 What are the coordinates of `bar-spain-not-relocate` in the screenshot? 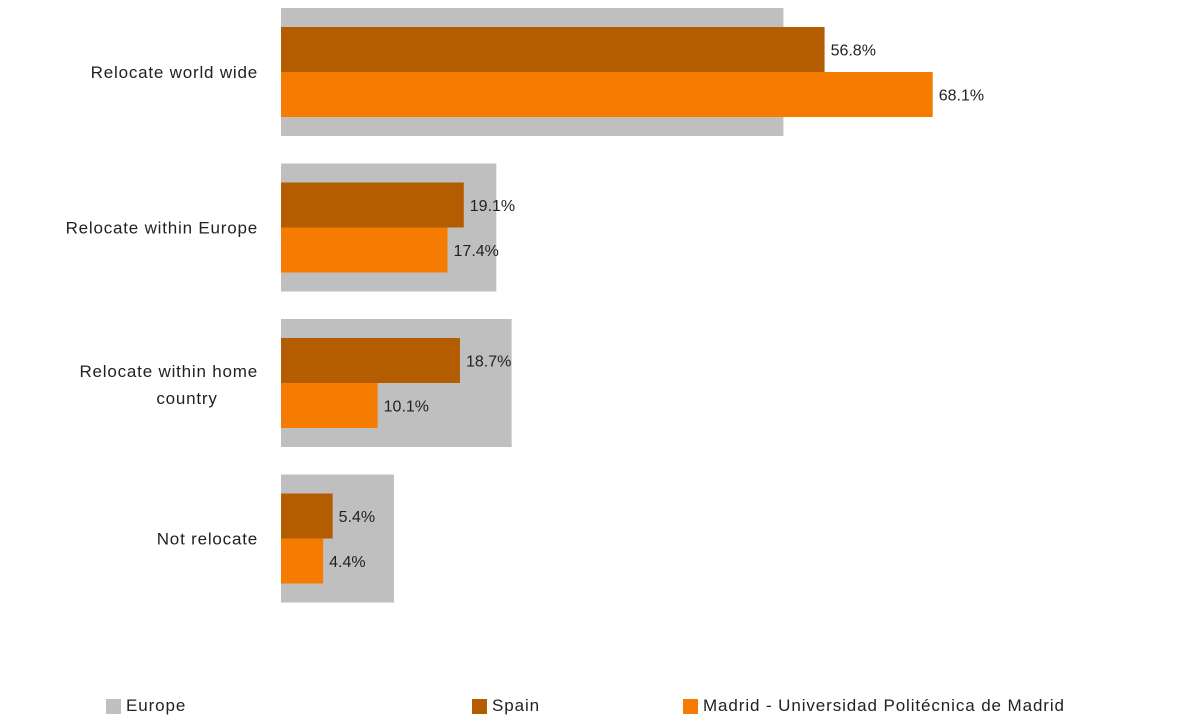 It's located at (307, 516).